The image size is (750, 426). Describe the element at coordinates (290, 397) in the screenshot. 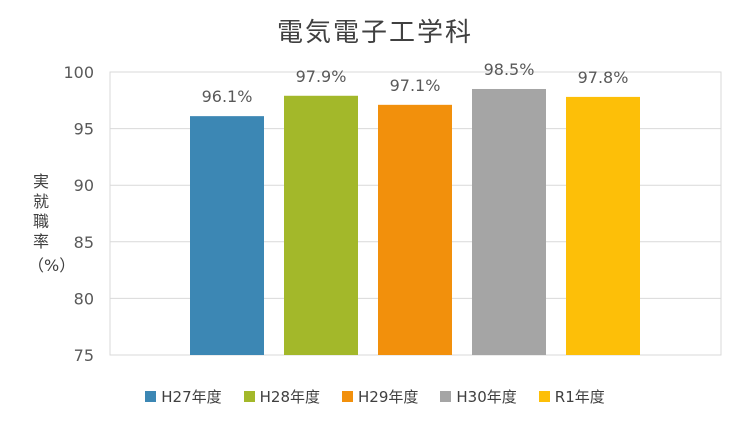

I see `legend-label: H28年度` at that location.